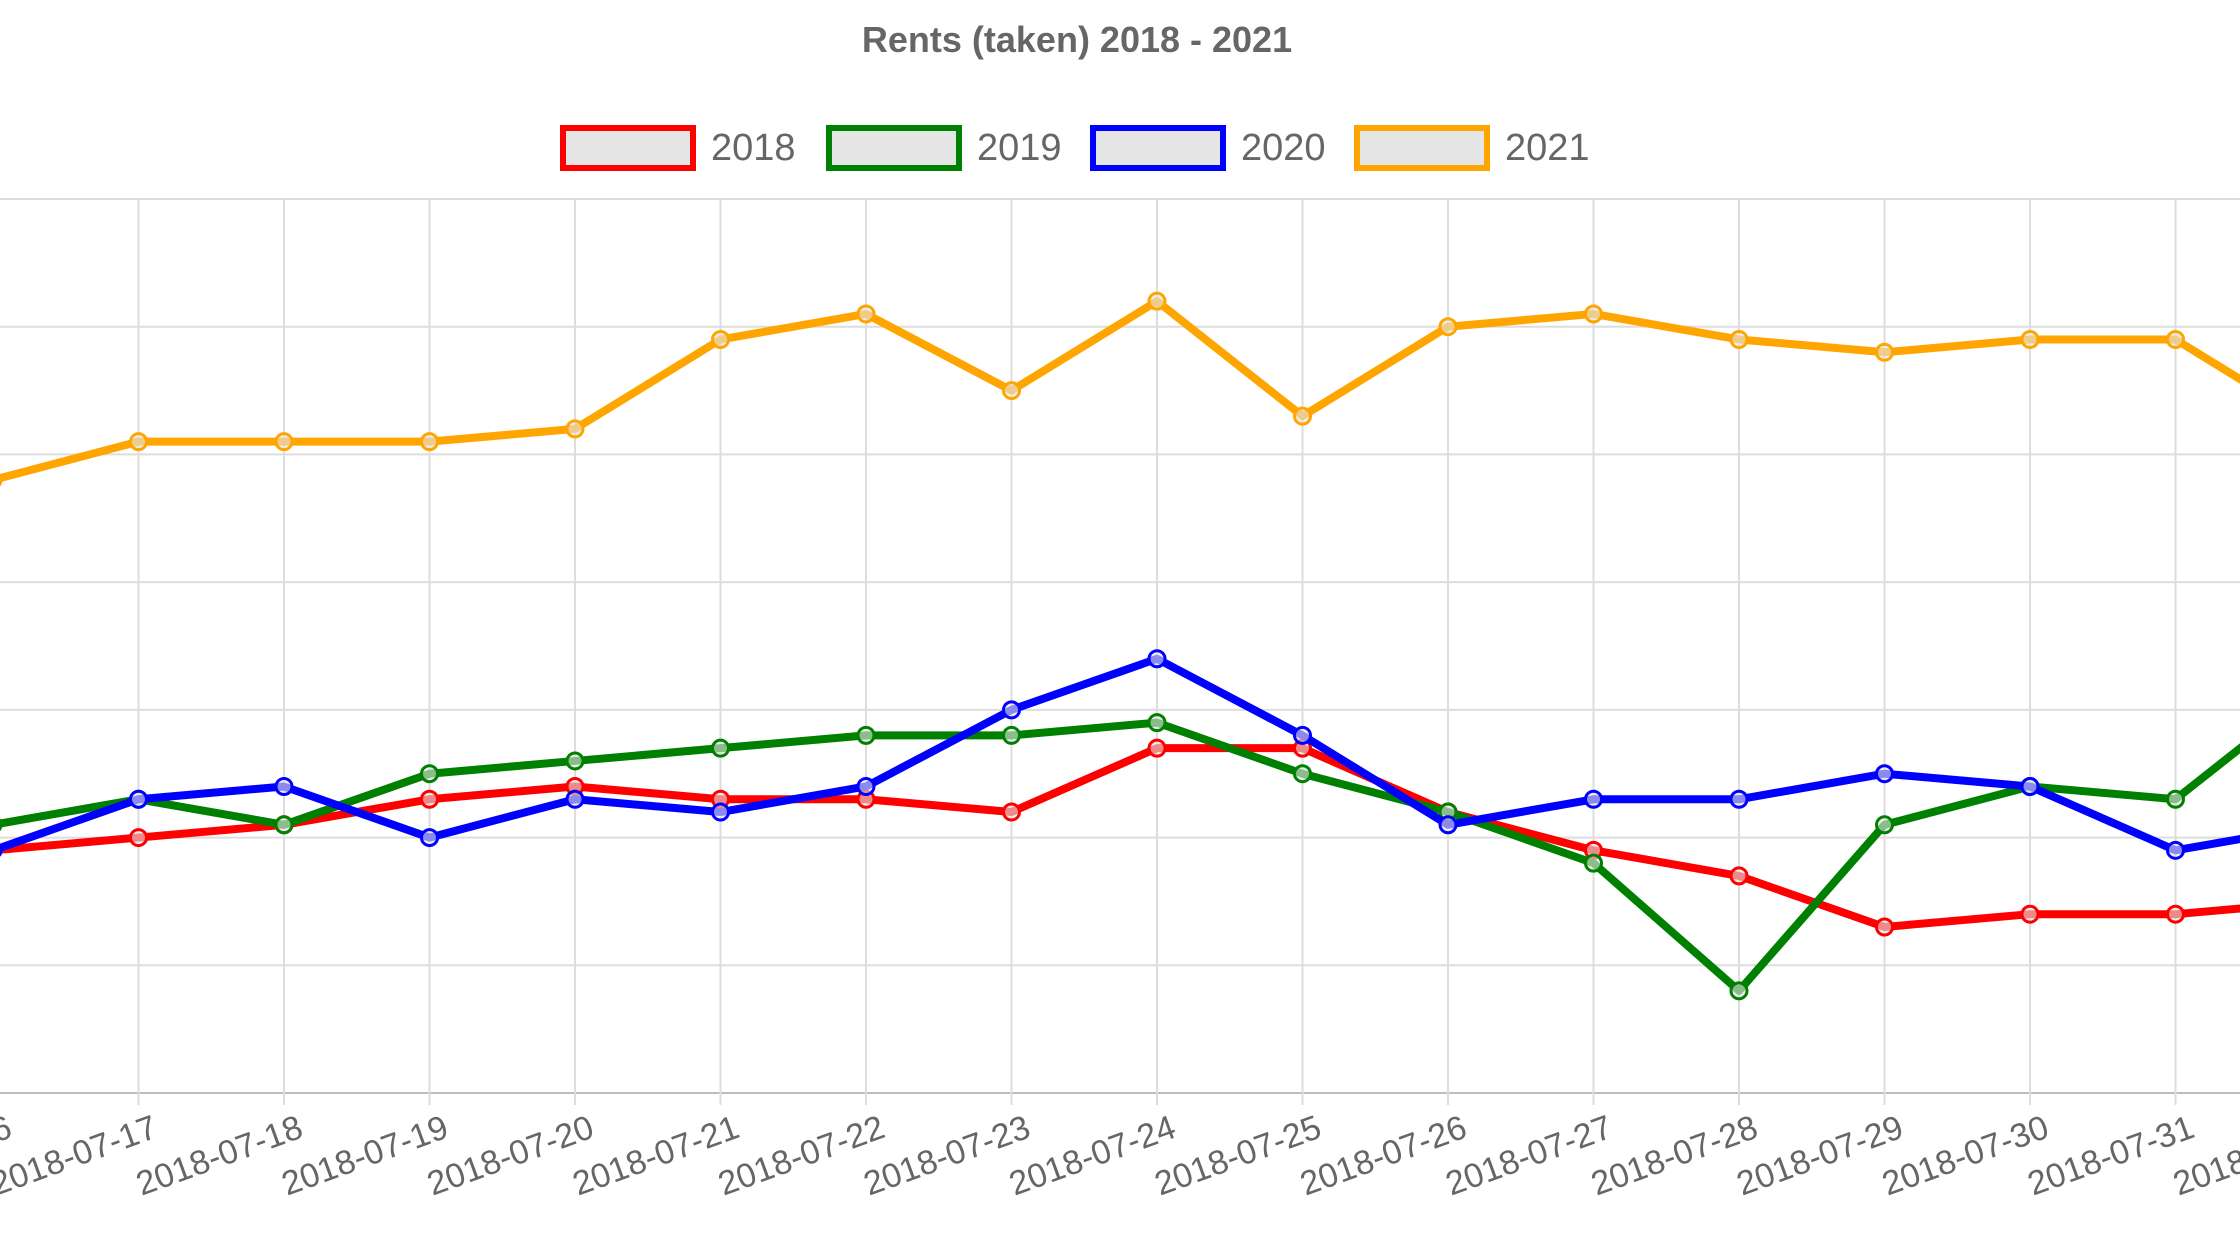 This screenshot has height=1260, width=2240. What do you see at coordinates (753, 148) in the screenshot?
I see `legend-label: 2018` at bounding box center [753, 148].